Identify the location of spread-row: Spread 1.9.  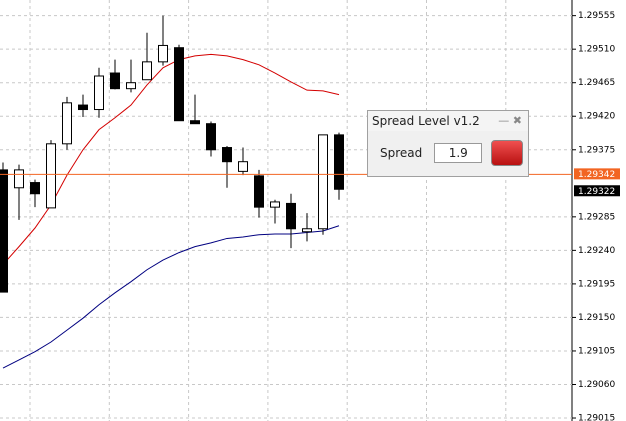
(448, 153).